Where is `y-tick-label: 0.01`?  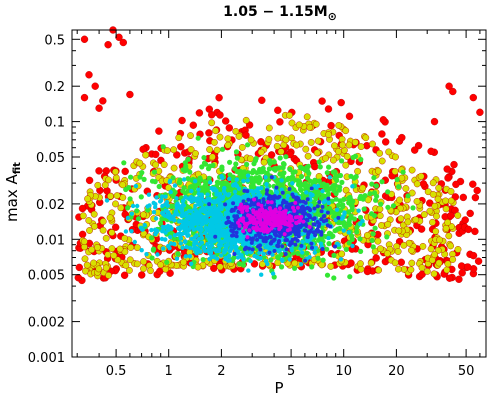 y-tick-label: 0.01 is located at coordinates (50, 240).